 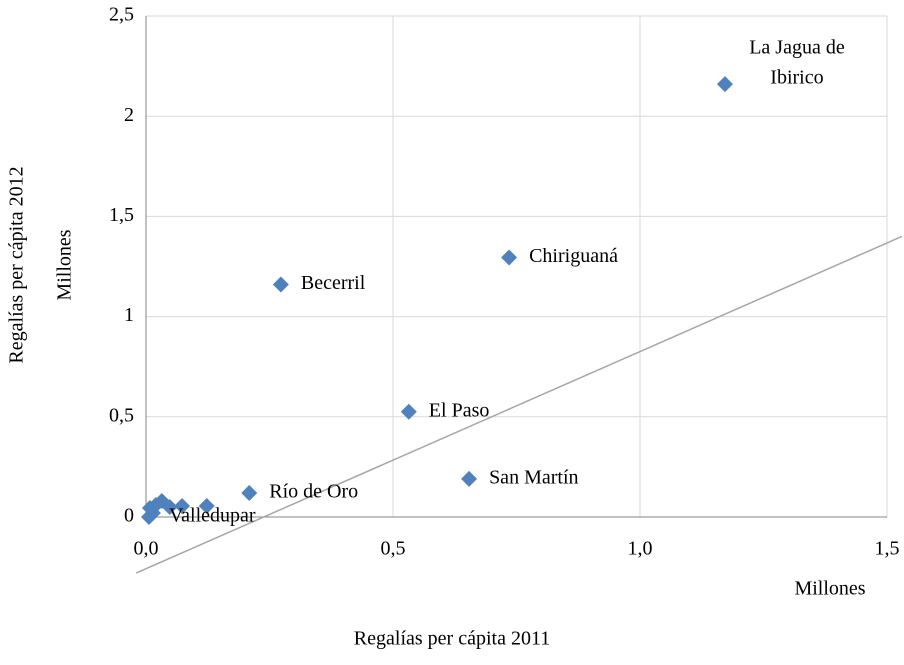 What do you see at coordinates (65, 264) in the screenshot?
I see `y-unit: Millones` at bounding box center [65, 264].